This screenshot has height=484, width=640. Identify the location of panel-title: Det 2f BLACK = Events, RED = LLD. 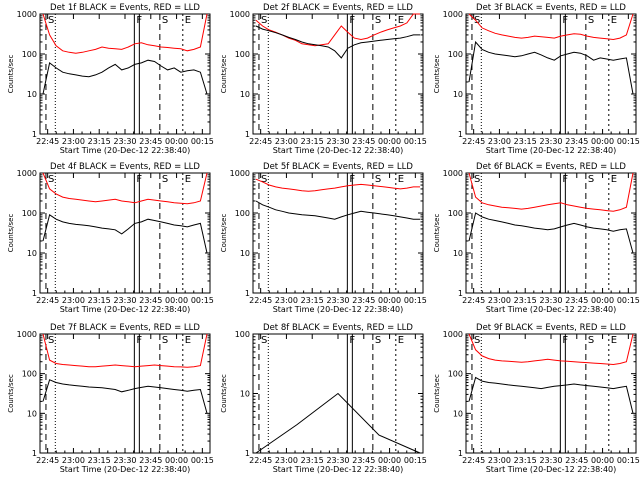
(338, 8).